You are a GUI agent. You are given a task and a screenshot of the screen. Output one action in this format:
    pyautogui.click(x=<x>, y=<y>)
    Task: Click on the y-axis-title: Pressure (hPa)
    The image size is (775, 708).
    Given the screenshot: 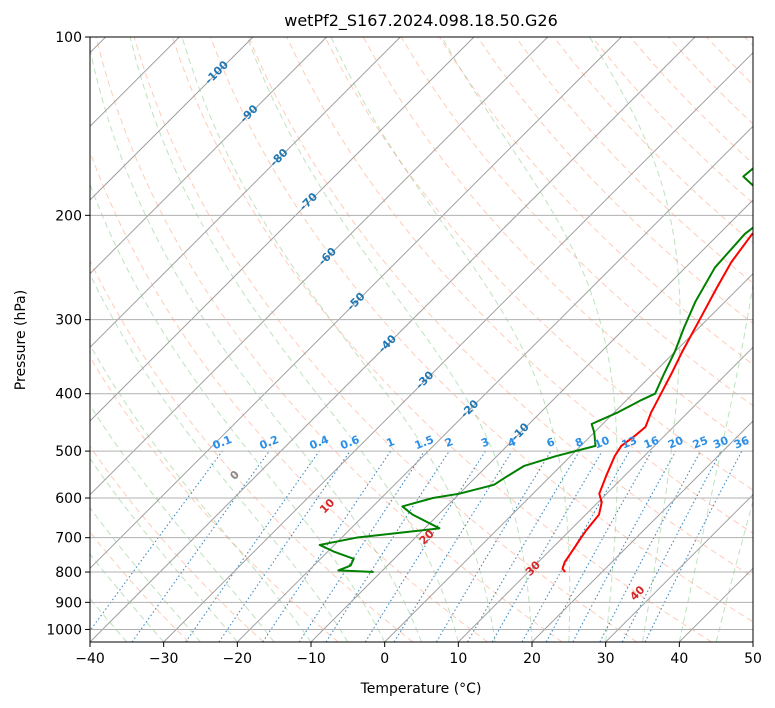 What is the action you would take?
    pyautogui.click(x=21, y=340)
    